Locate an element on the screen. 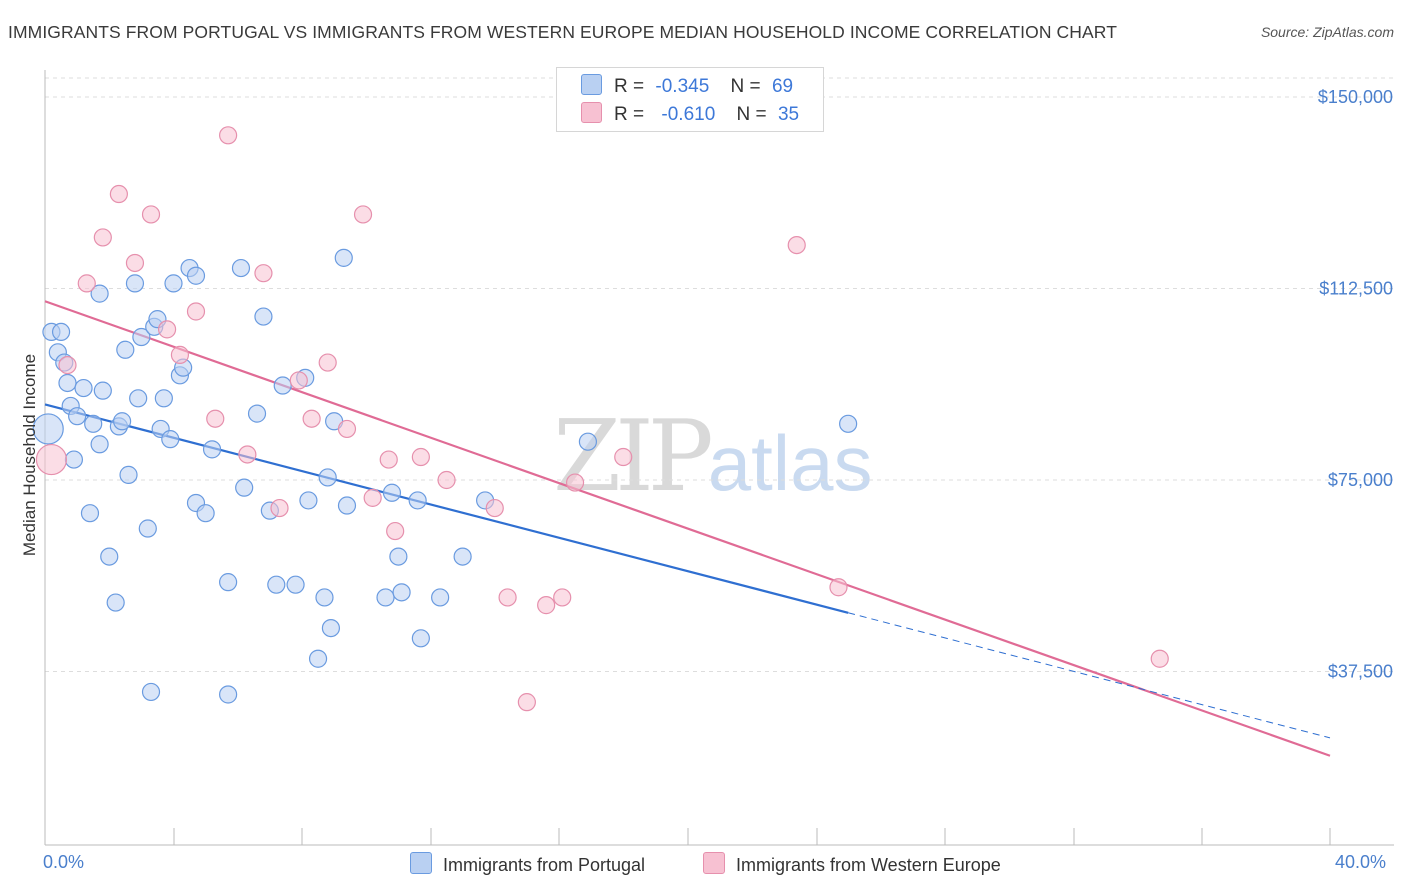 This screenshot has width=1406, height=892. watermark-zip: ZIP is located at coordinates (633, 457).